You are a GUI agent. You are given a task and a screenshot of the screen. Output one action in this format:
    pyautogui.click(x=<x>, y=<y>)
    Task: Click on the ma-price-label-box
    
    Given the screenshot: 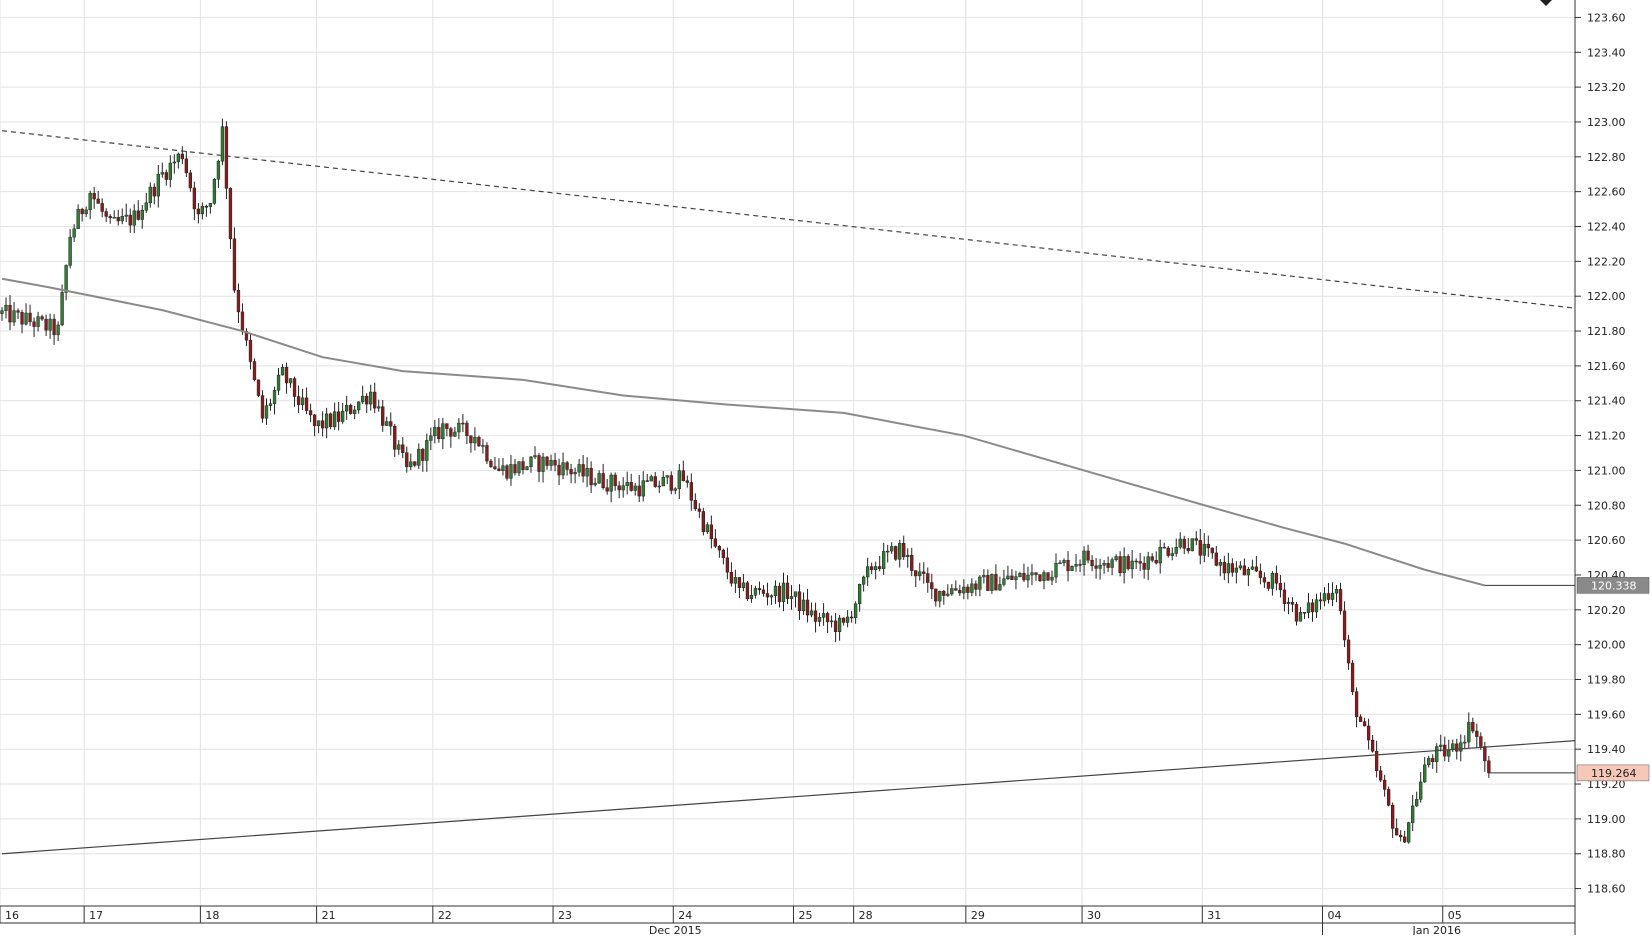 What is the action you would take?
    pyautogui.click(x=1613, y=585)
    